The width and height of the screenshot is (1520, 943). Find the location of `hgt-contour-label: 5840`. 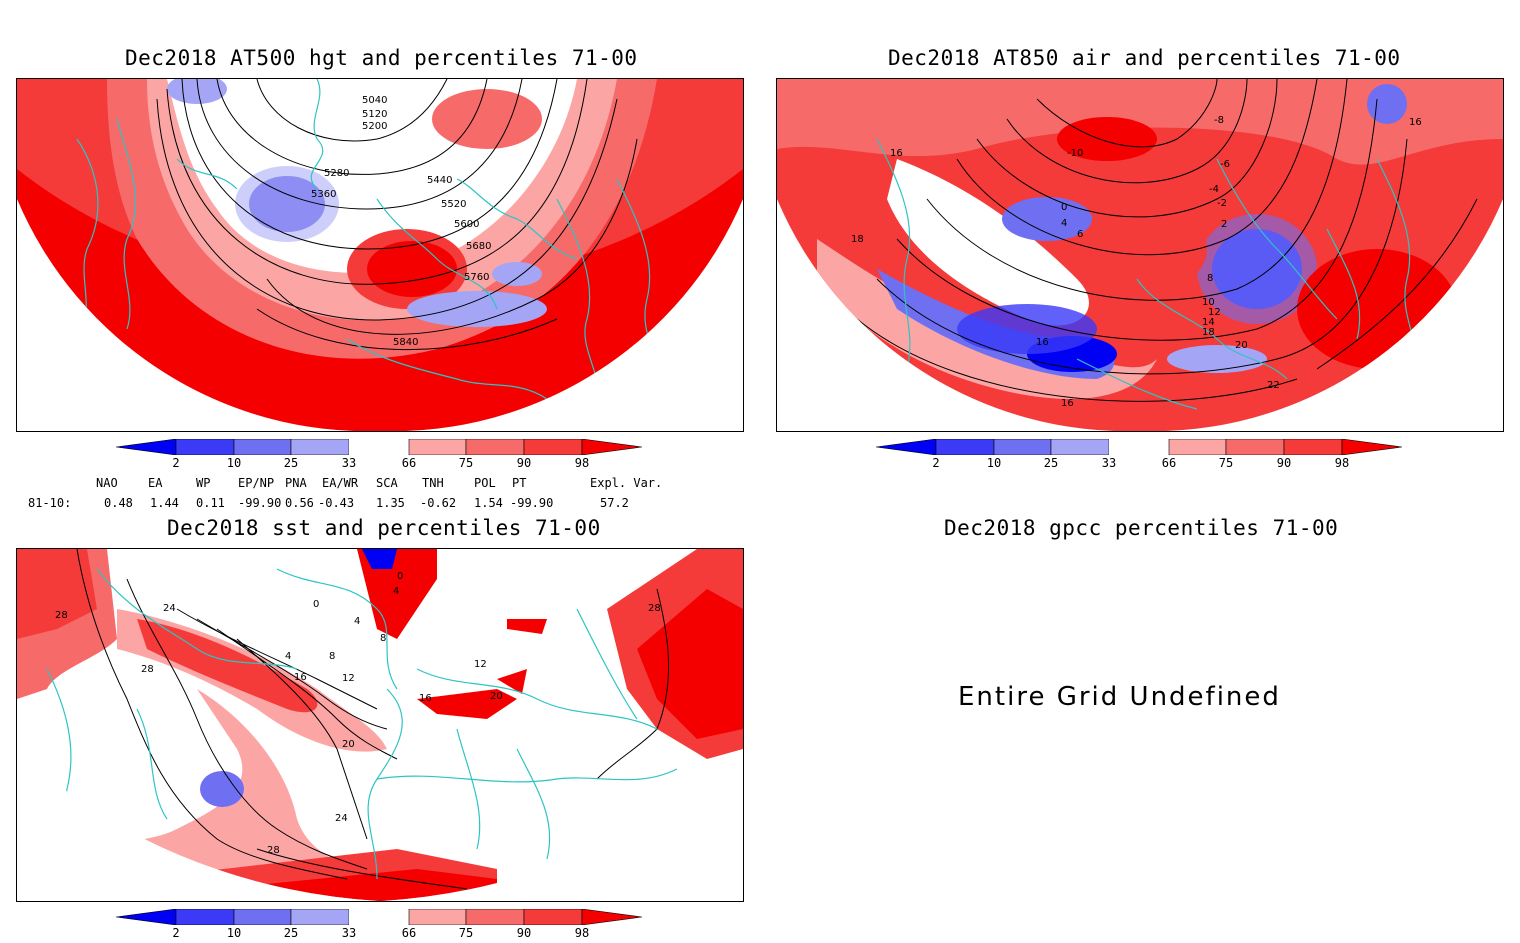

hgt-contour-label: 5840 is located at coordinates (405, 342).